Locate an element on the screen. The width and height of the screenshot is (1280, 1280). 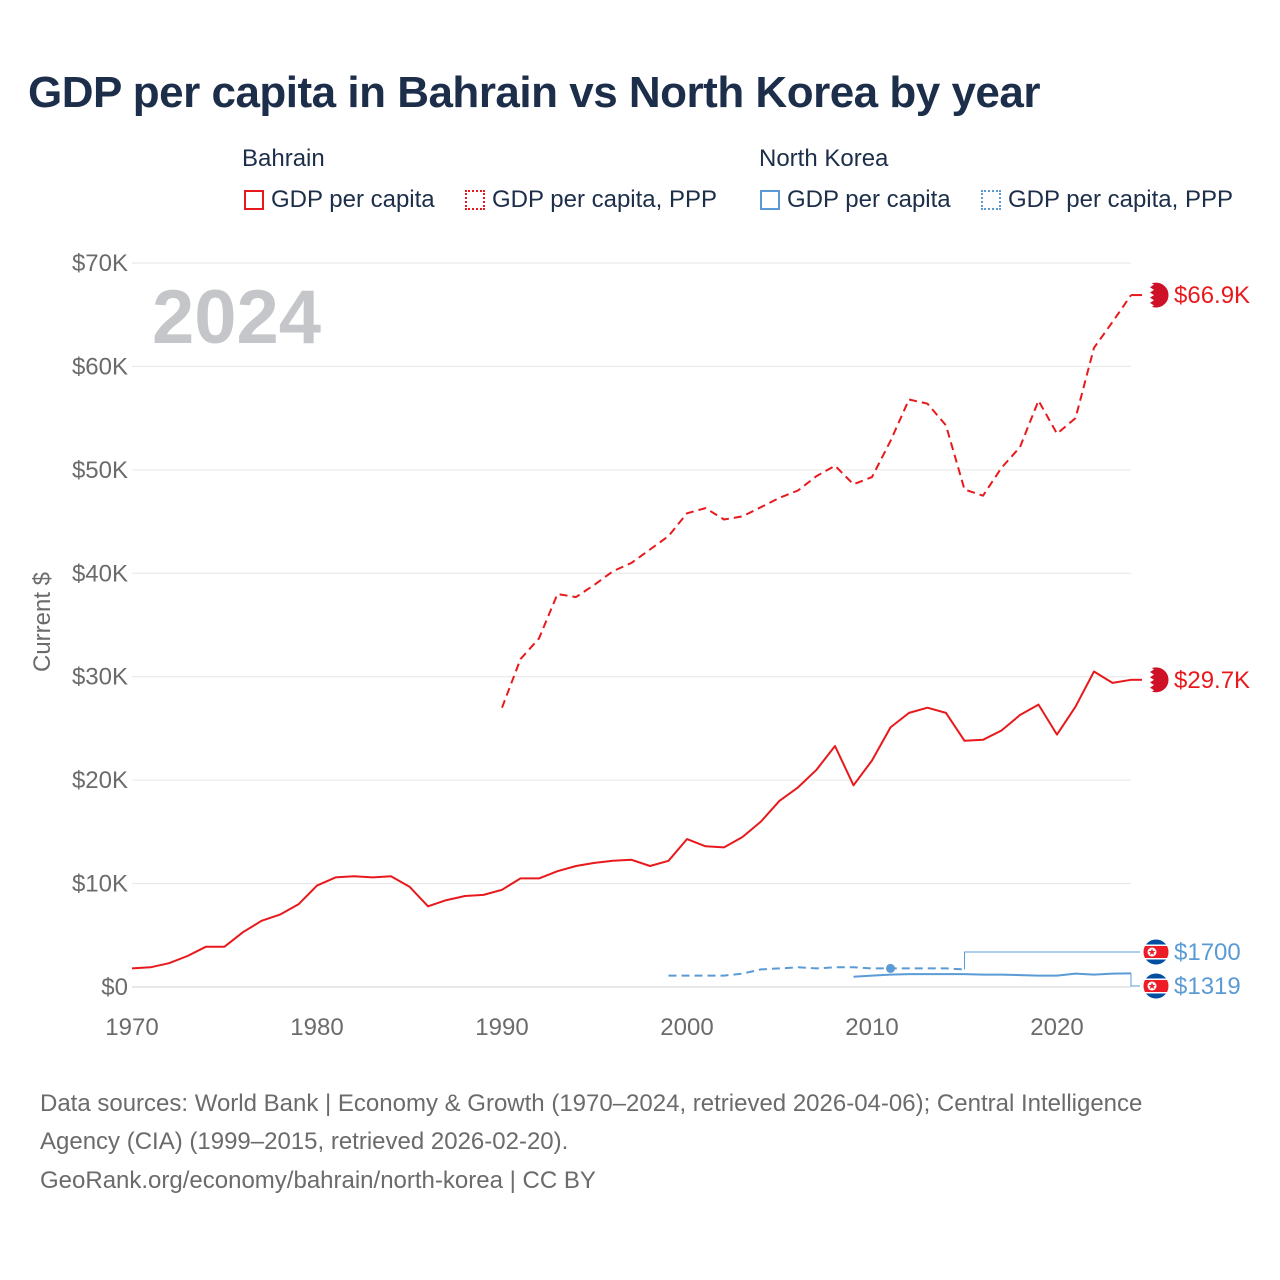
y-tick-label: $40K is located at coordinates (100, 573).